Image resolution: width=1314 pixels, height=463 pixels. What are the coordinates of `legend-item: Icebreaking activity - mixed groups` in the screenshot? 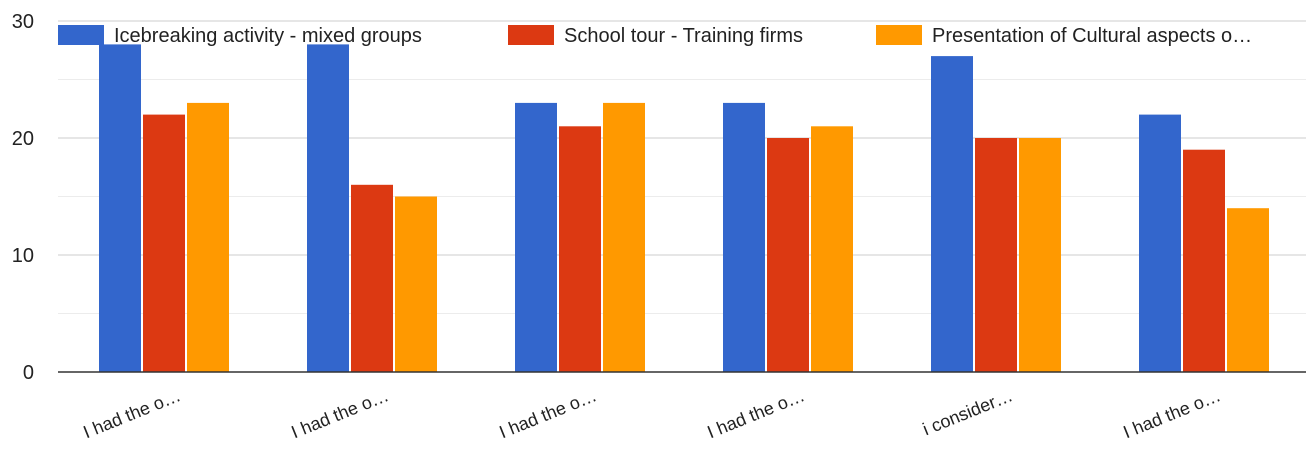 It's located at (240, 36).